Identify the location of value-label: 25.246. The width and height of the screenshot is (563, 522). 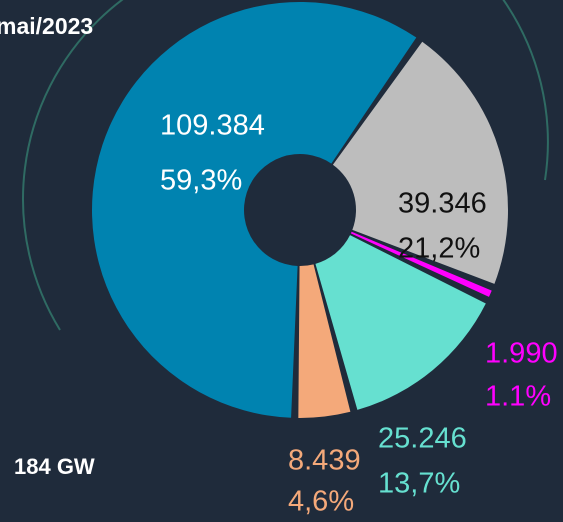
(422, 439).